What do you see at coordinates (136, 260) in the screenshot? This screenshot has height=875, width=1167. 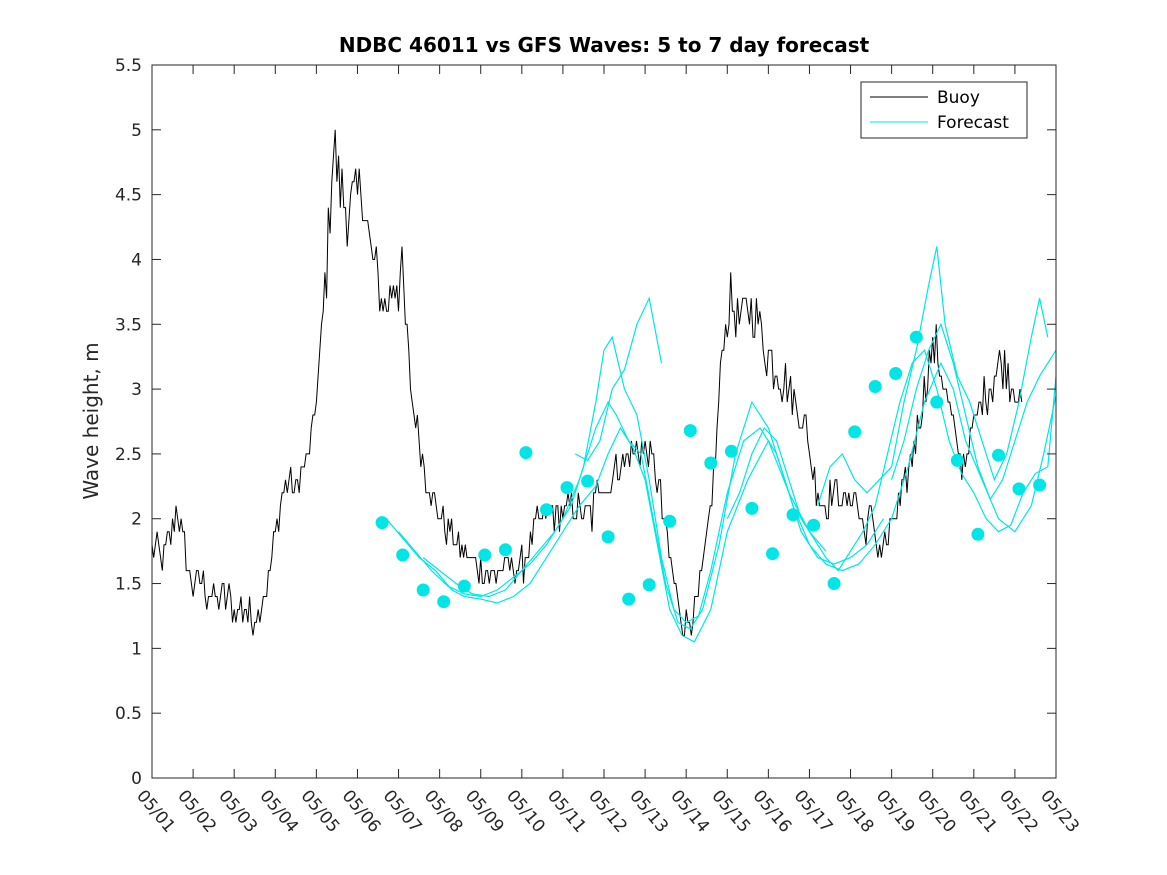 I see `y-tick-label: 4` at bounding box center [136, 260].